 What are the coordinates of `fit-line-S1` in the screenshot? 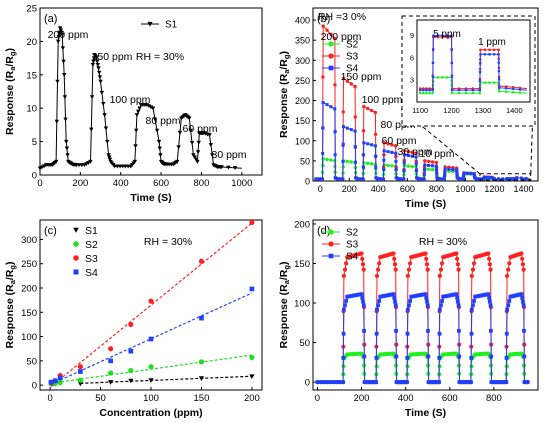 It's located at (166, 379).